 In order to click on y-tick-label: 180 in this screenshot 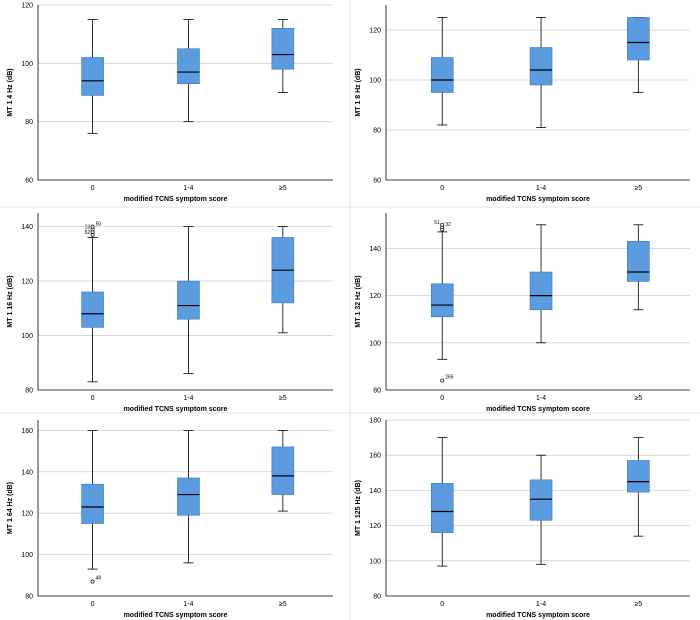, I will do `click(375, 421)`.